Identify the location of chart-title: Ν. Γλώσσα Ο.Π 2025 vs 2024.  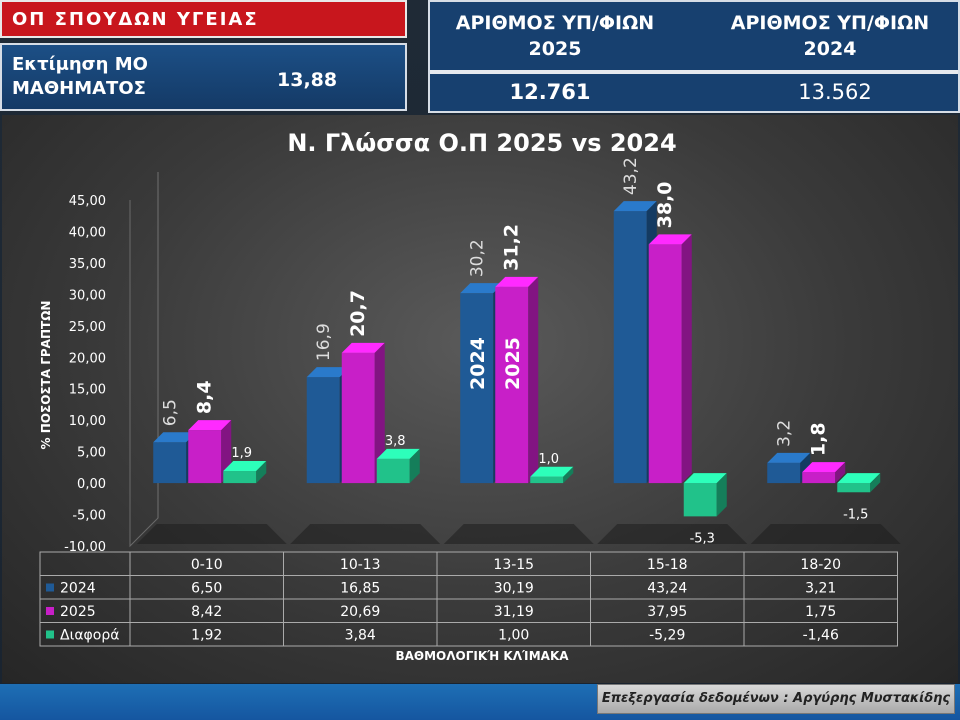
(481, 143).